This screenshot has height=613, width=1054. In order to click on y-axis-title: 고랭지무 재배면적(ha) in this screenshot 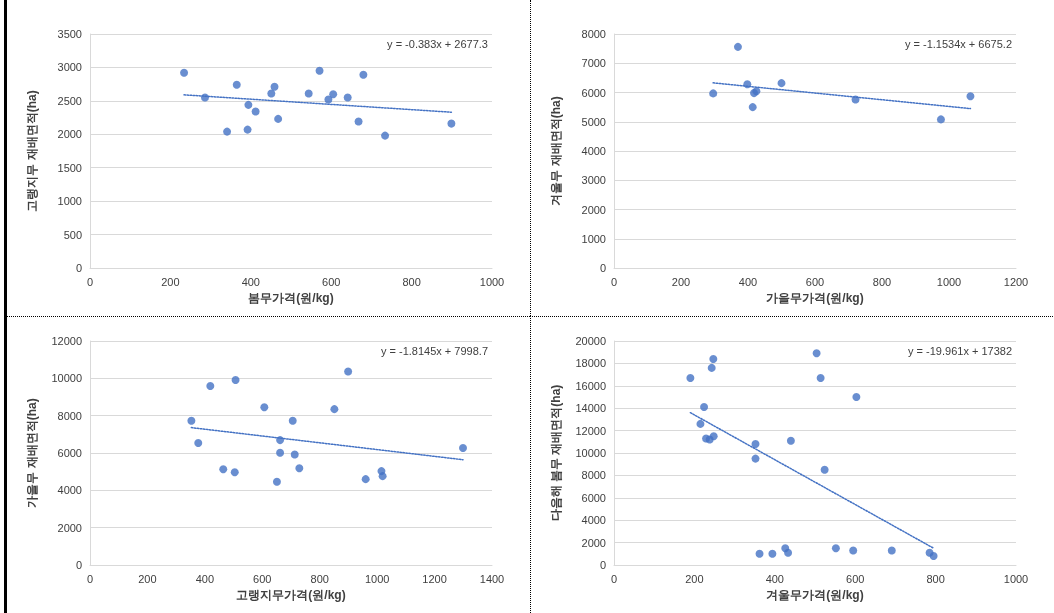, I will do `click(32, 151)`.